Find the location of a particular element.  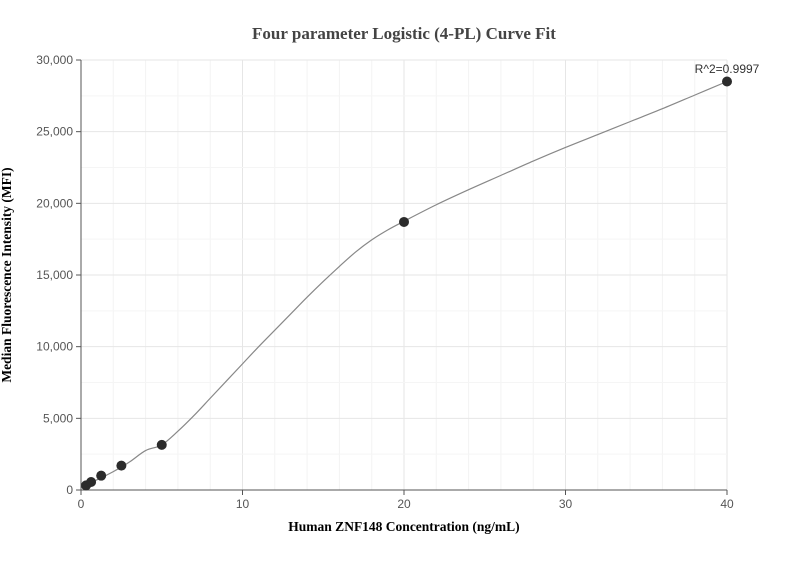

chart-title: Four parameter Logistic (4-PL) Curve Fit is located at coordinates (404, 33).